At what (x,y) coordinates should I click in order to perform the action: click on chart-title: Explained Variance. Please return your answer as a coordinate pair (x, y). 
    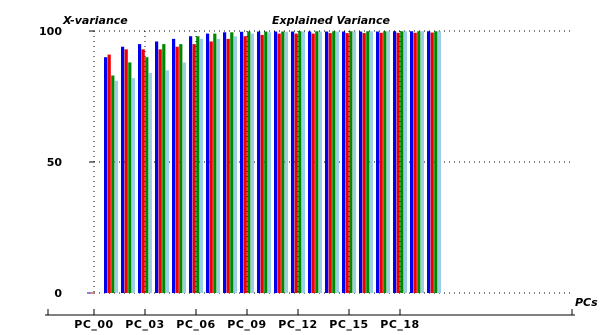
    Looking at the image, I should click on (331, 20).